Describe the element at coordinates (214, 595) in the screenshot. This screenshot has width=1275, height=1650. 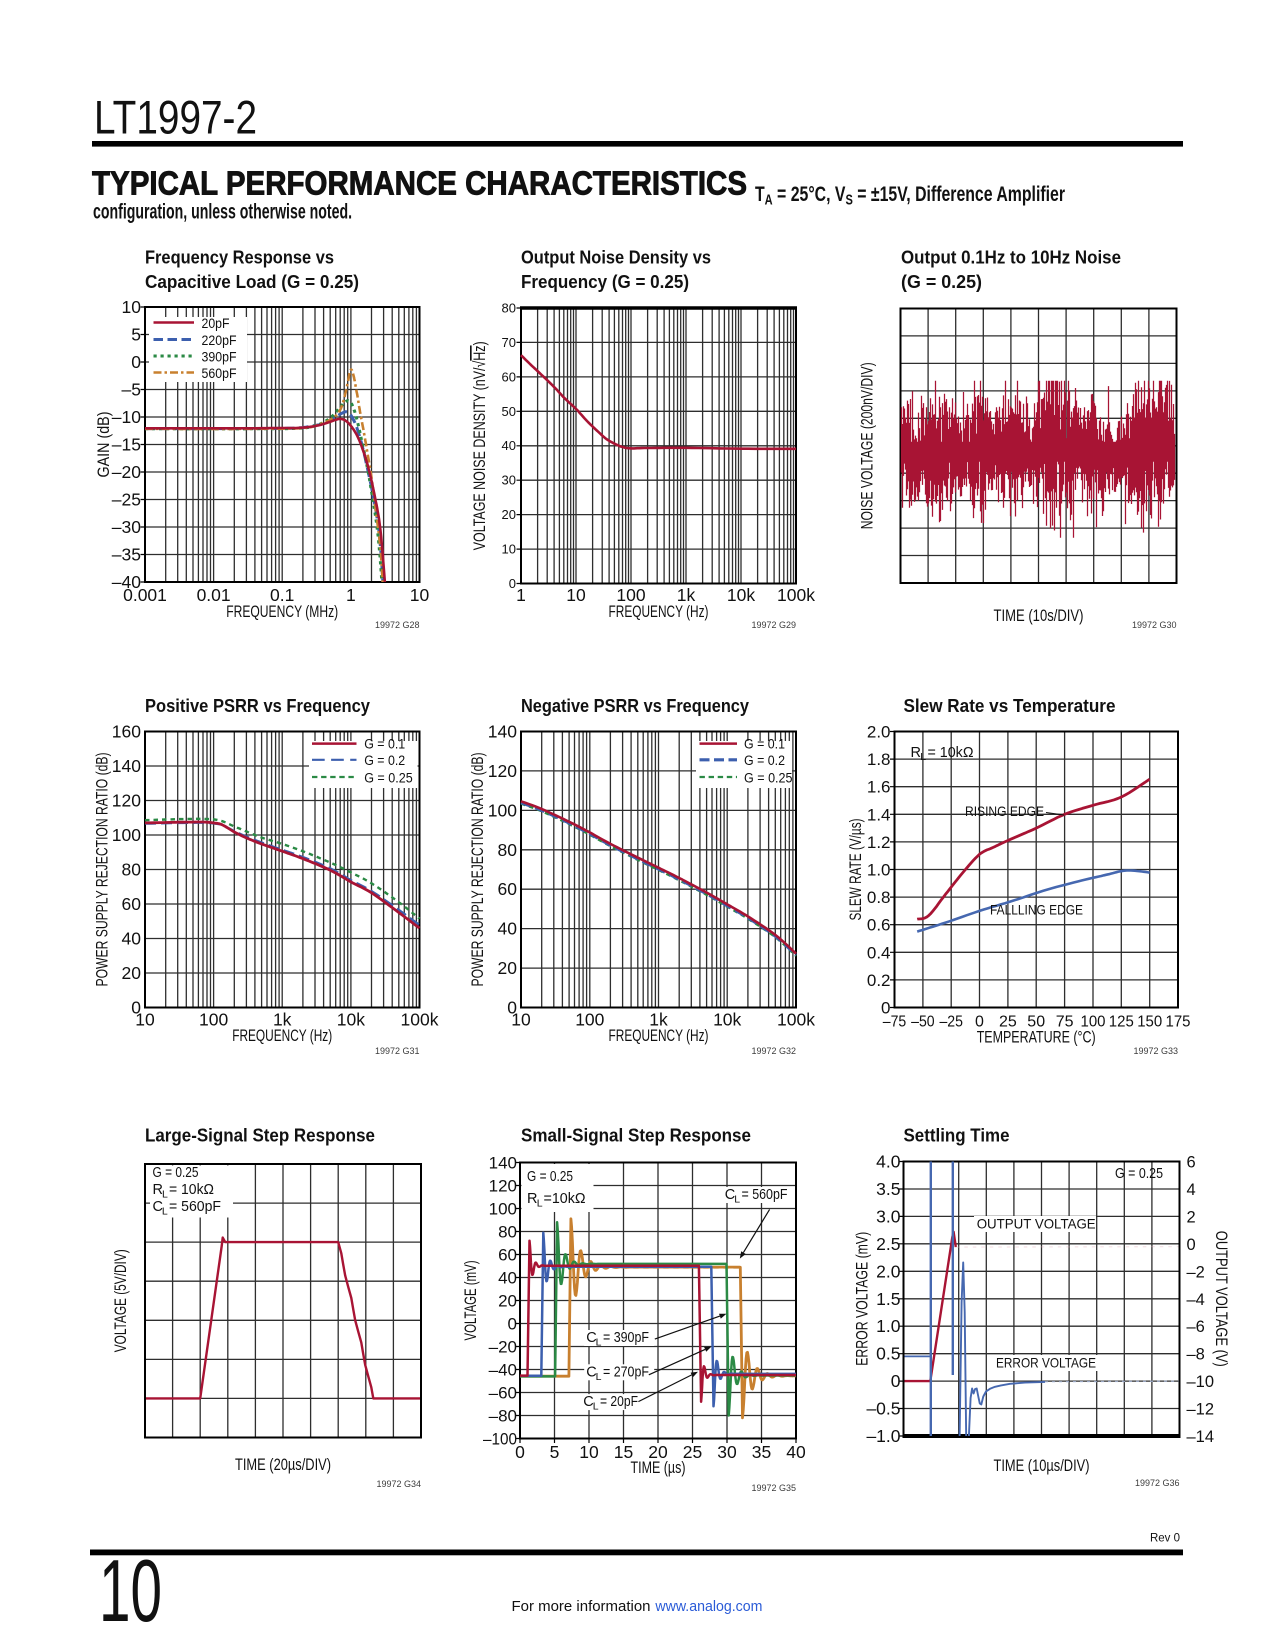
I see `svg-text: 0.01` at that location.